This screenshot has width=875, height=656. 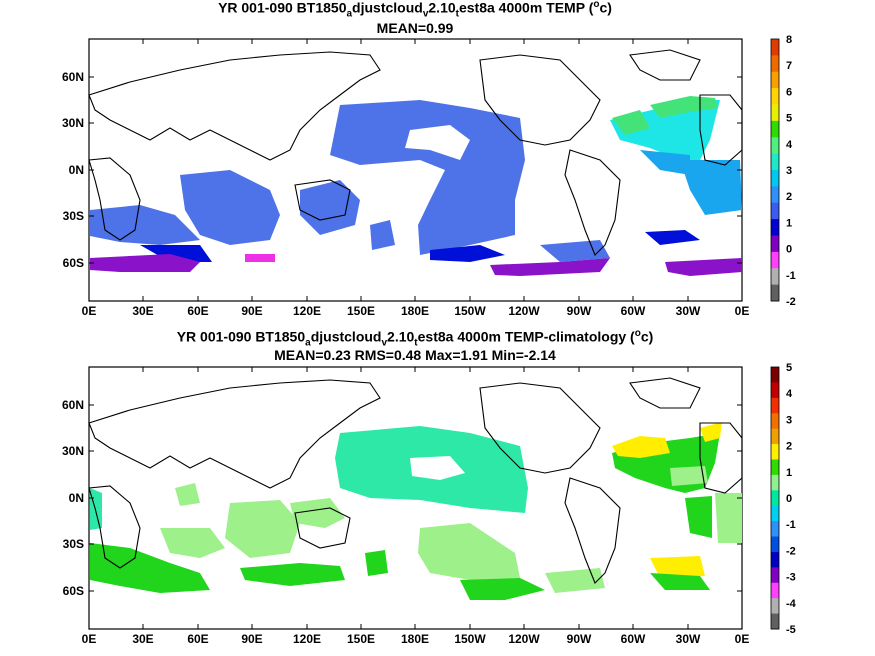 I want to click on colorbar-label: 7, so click(x=789, y=66).